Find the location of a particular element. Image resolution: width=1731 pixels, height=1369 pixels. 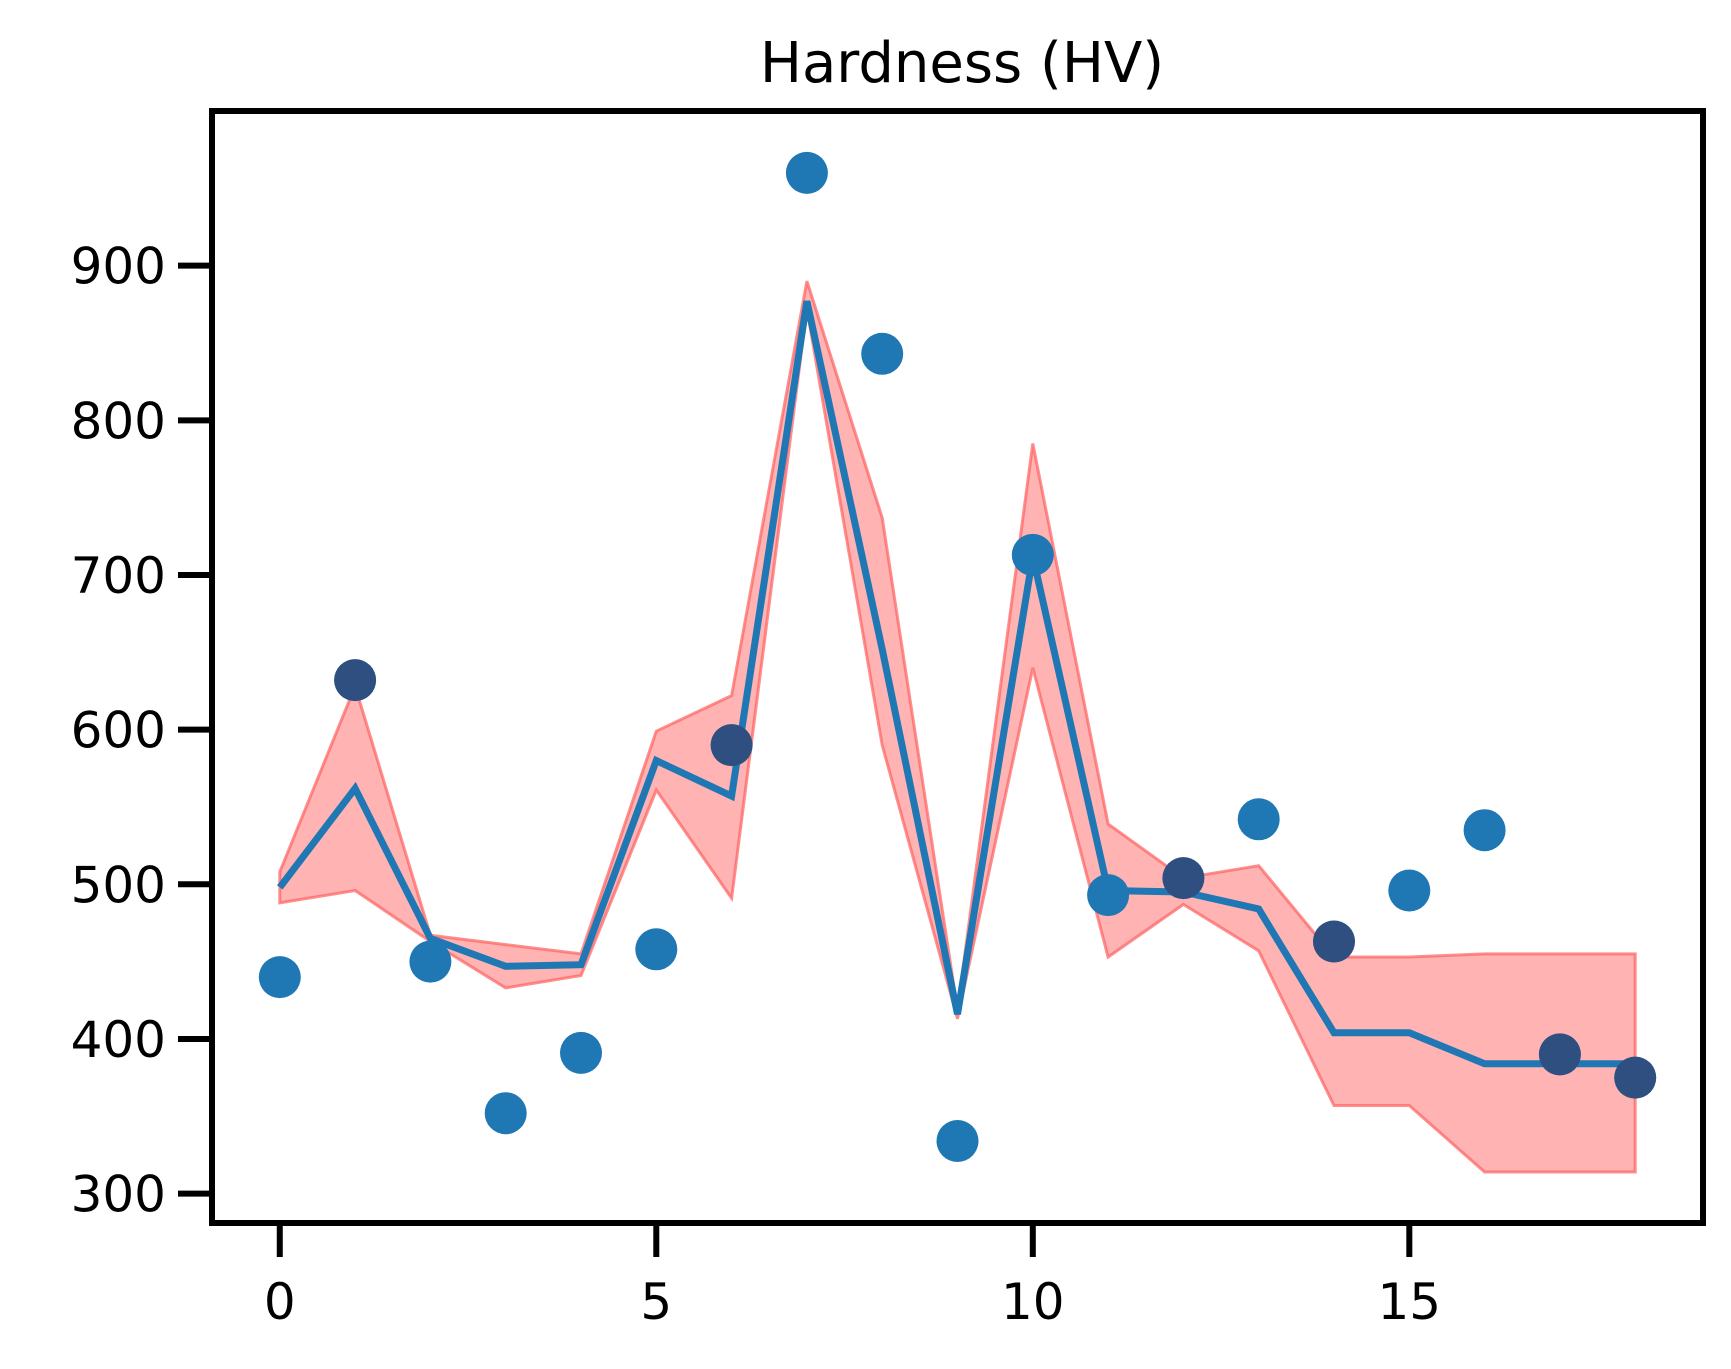

chart-title: Hardness (HV) is located at coordinates (962, 63).